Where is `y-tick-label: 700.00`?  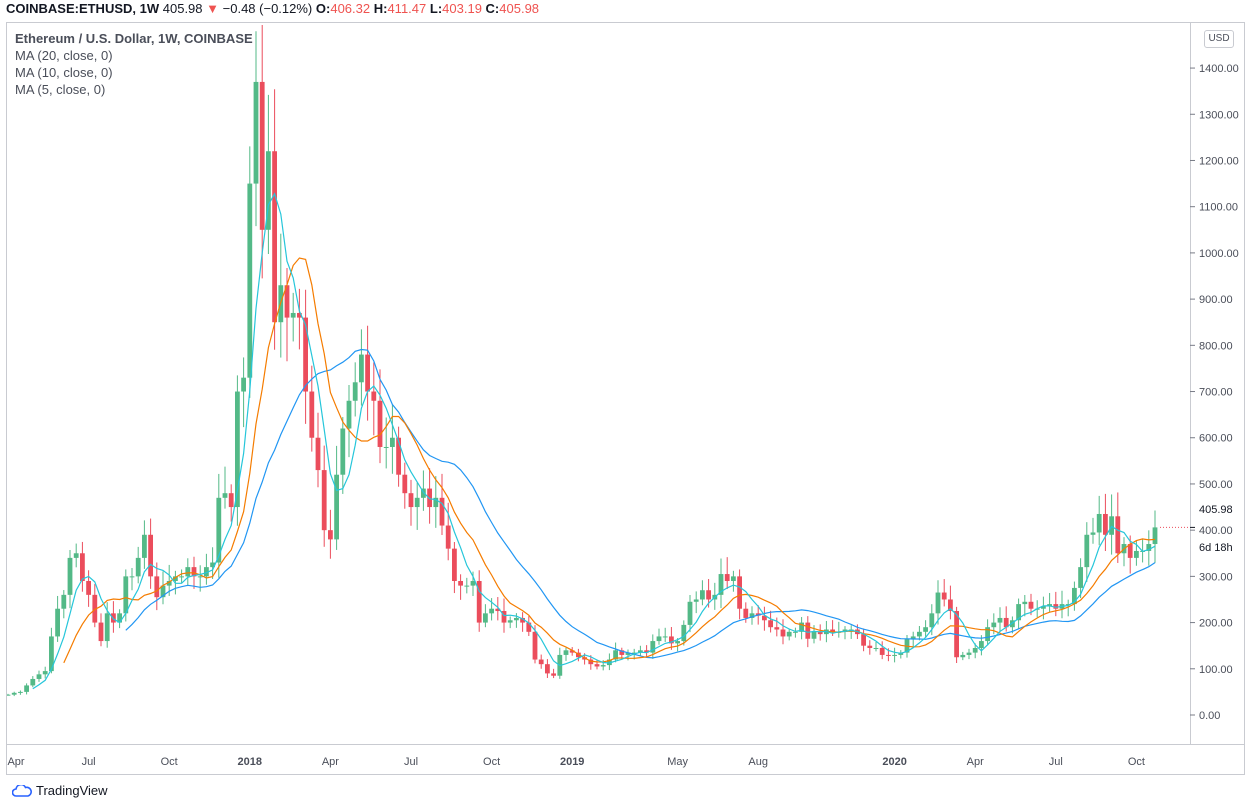
y-tick-label: 700.00 is located at coordinates (1216, 393).